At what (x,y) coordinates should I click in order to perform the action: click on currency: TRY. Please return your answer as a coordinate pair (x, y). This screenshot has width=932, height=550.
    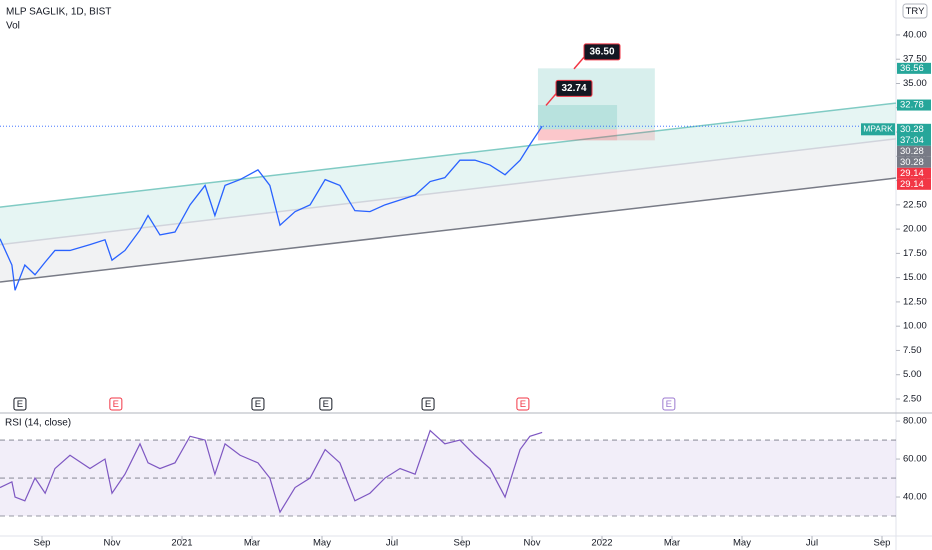
    Looking at the image, I should click on (915, 11).